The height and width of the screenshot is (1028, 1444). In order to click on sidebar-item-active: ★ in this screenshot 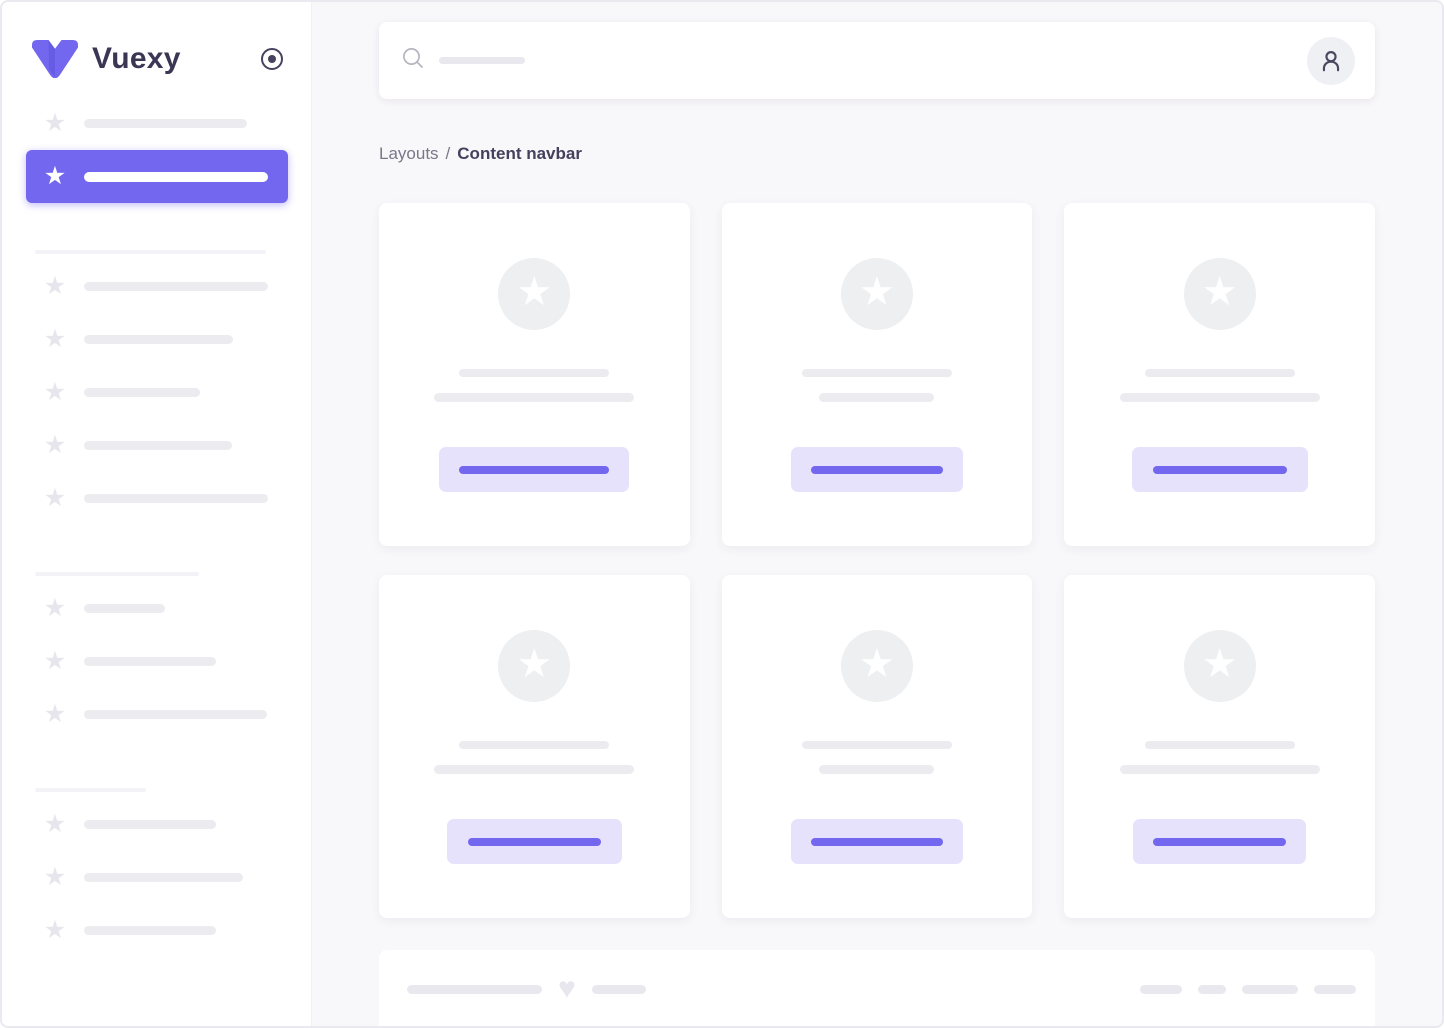, I will do `click(157, 176)`.